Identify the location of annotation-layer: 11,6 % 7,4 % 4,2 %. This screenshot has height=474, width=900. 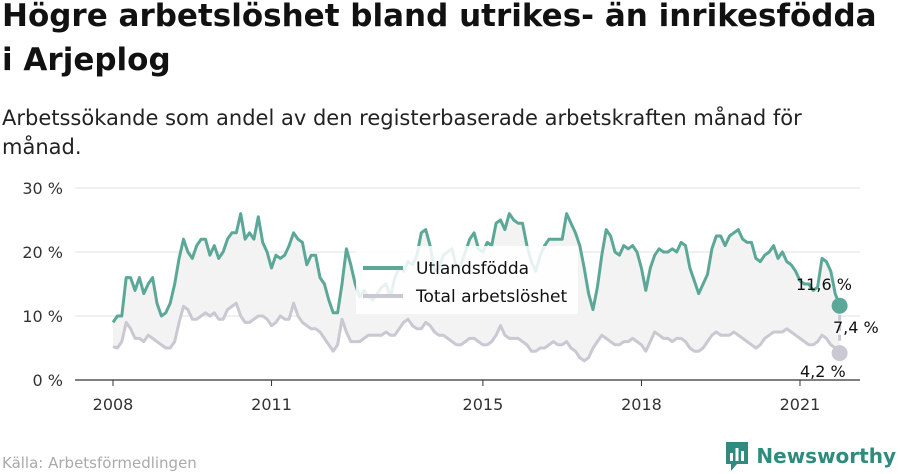
(837, 328).